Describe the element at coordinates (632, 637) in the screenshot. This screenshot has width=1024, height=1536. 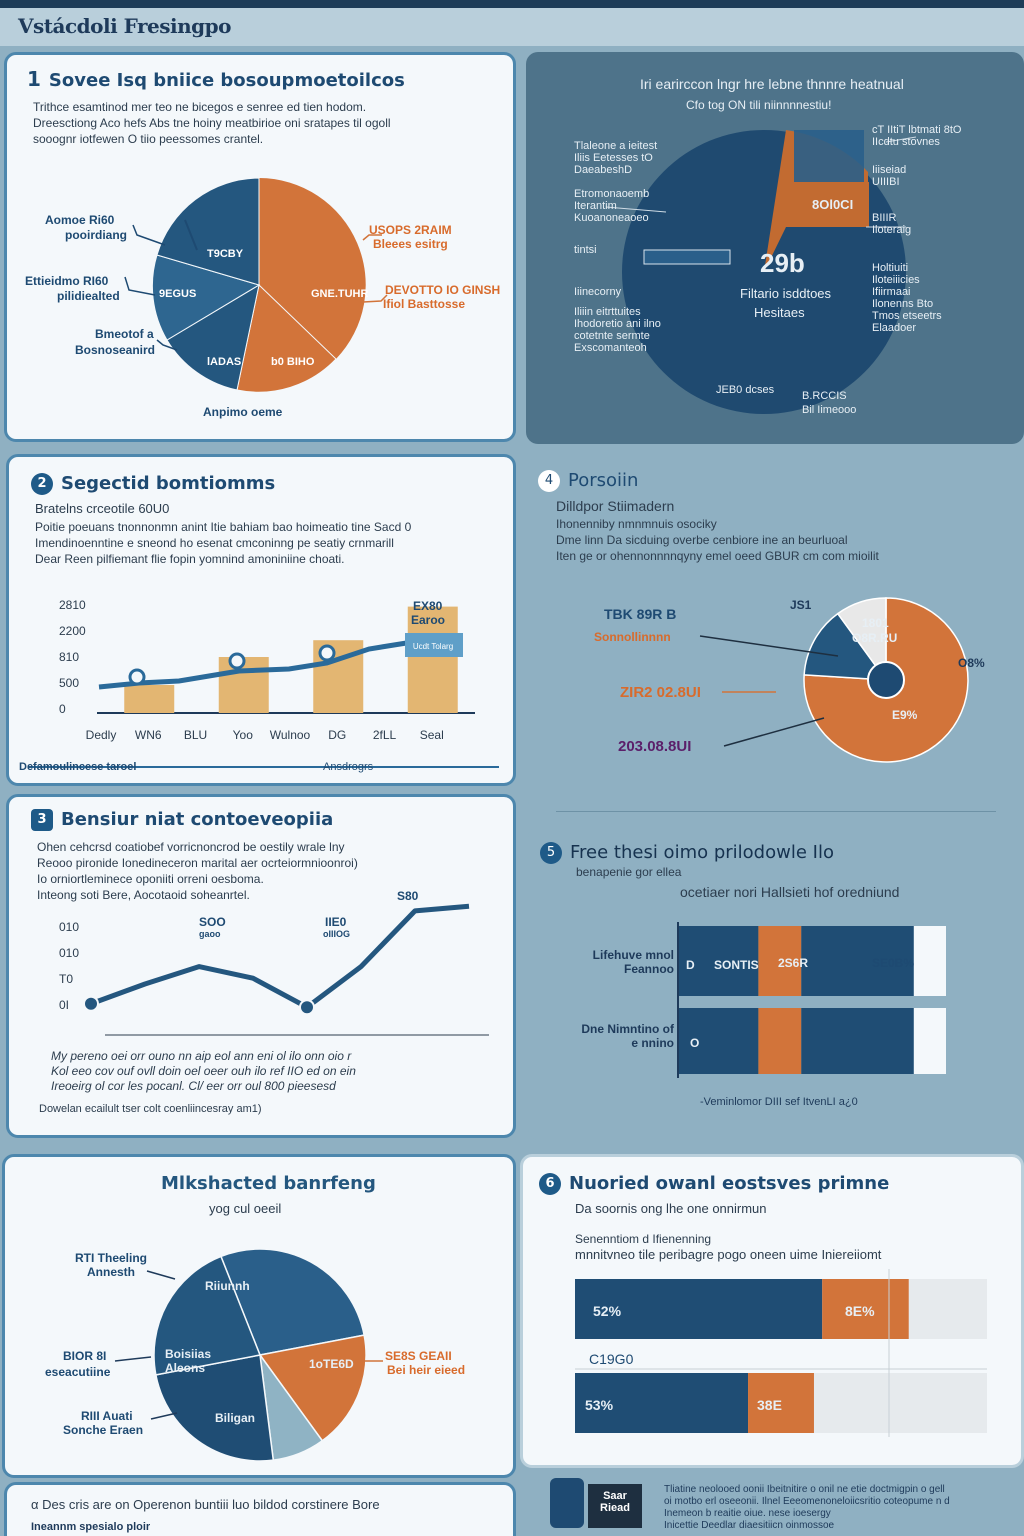
I see `label: Sonnollinnnn` at that location.